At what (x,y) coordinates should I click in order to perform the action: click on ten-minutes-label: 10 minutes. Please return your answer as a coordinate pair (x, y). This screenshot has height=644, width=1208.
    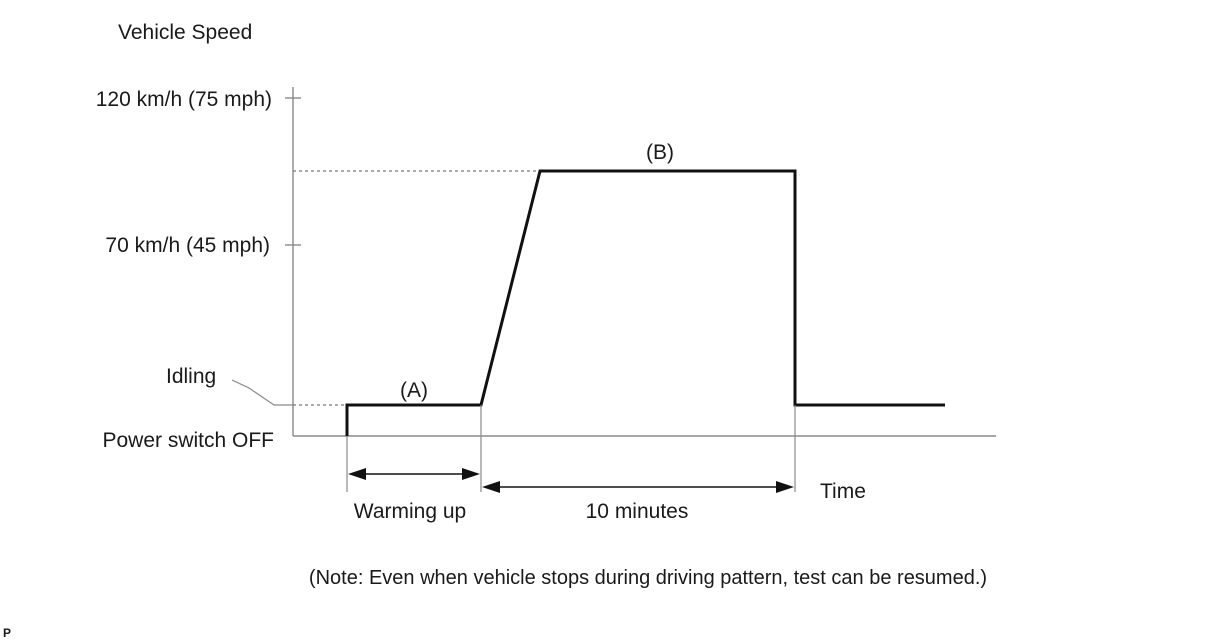
    Looking at the image, I should click on (637, 511).